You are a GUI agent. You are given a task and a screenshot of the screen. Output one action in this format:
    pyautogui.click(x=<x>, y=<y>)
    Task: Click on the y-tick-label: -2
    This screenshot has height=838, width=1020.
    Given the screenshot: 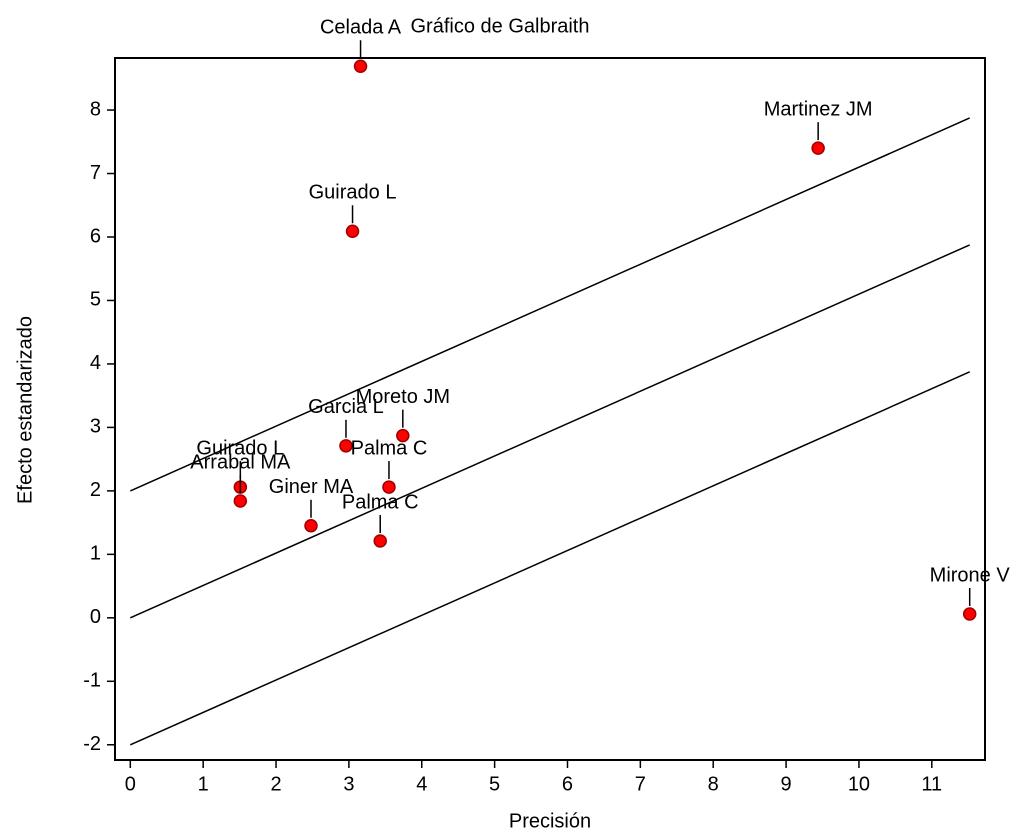 What is the action you would take?
    pyautogui.click(x=92, y=744)
    